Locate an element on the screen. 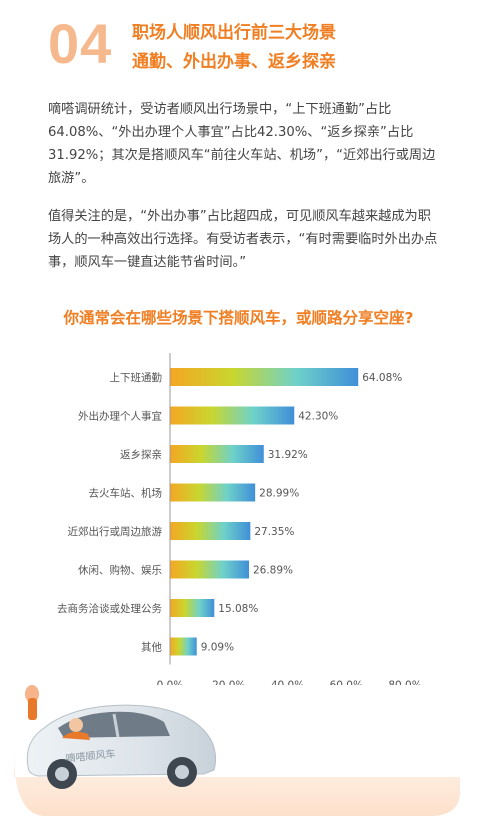  section-number: 04 is located at coordinates (80, 43).